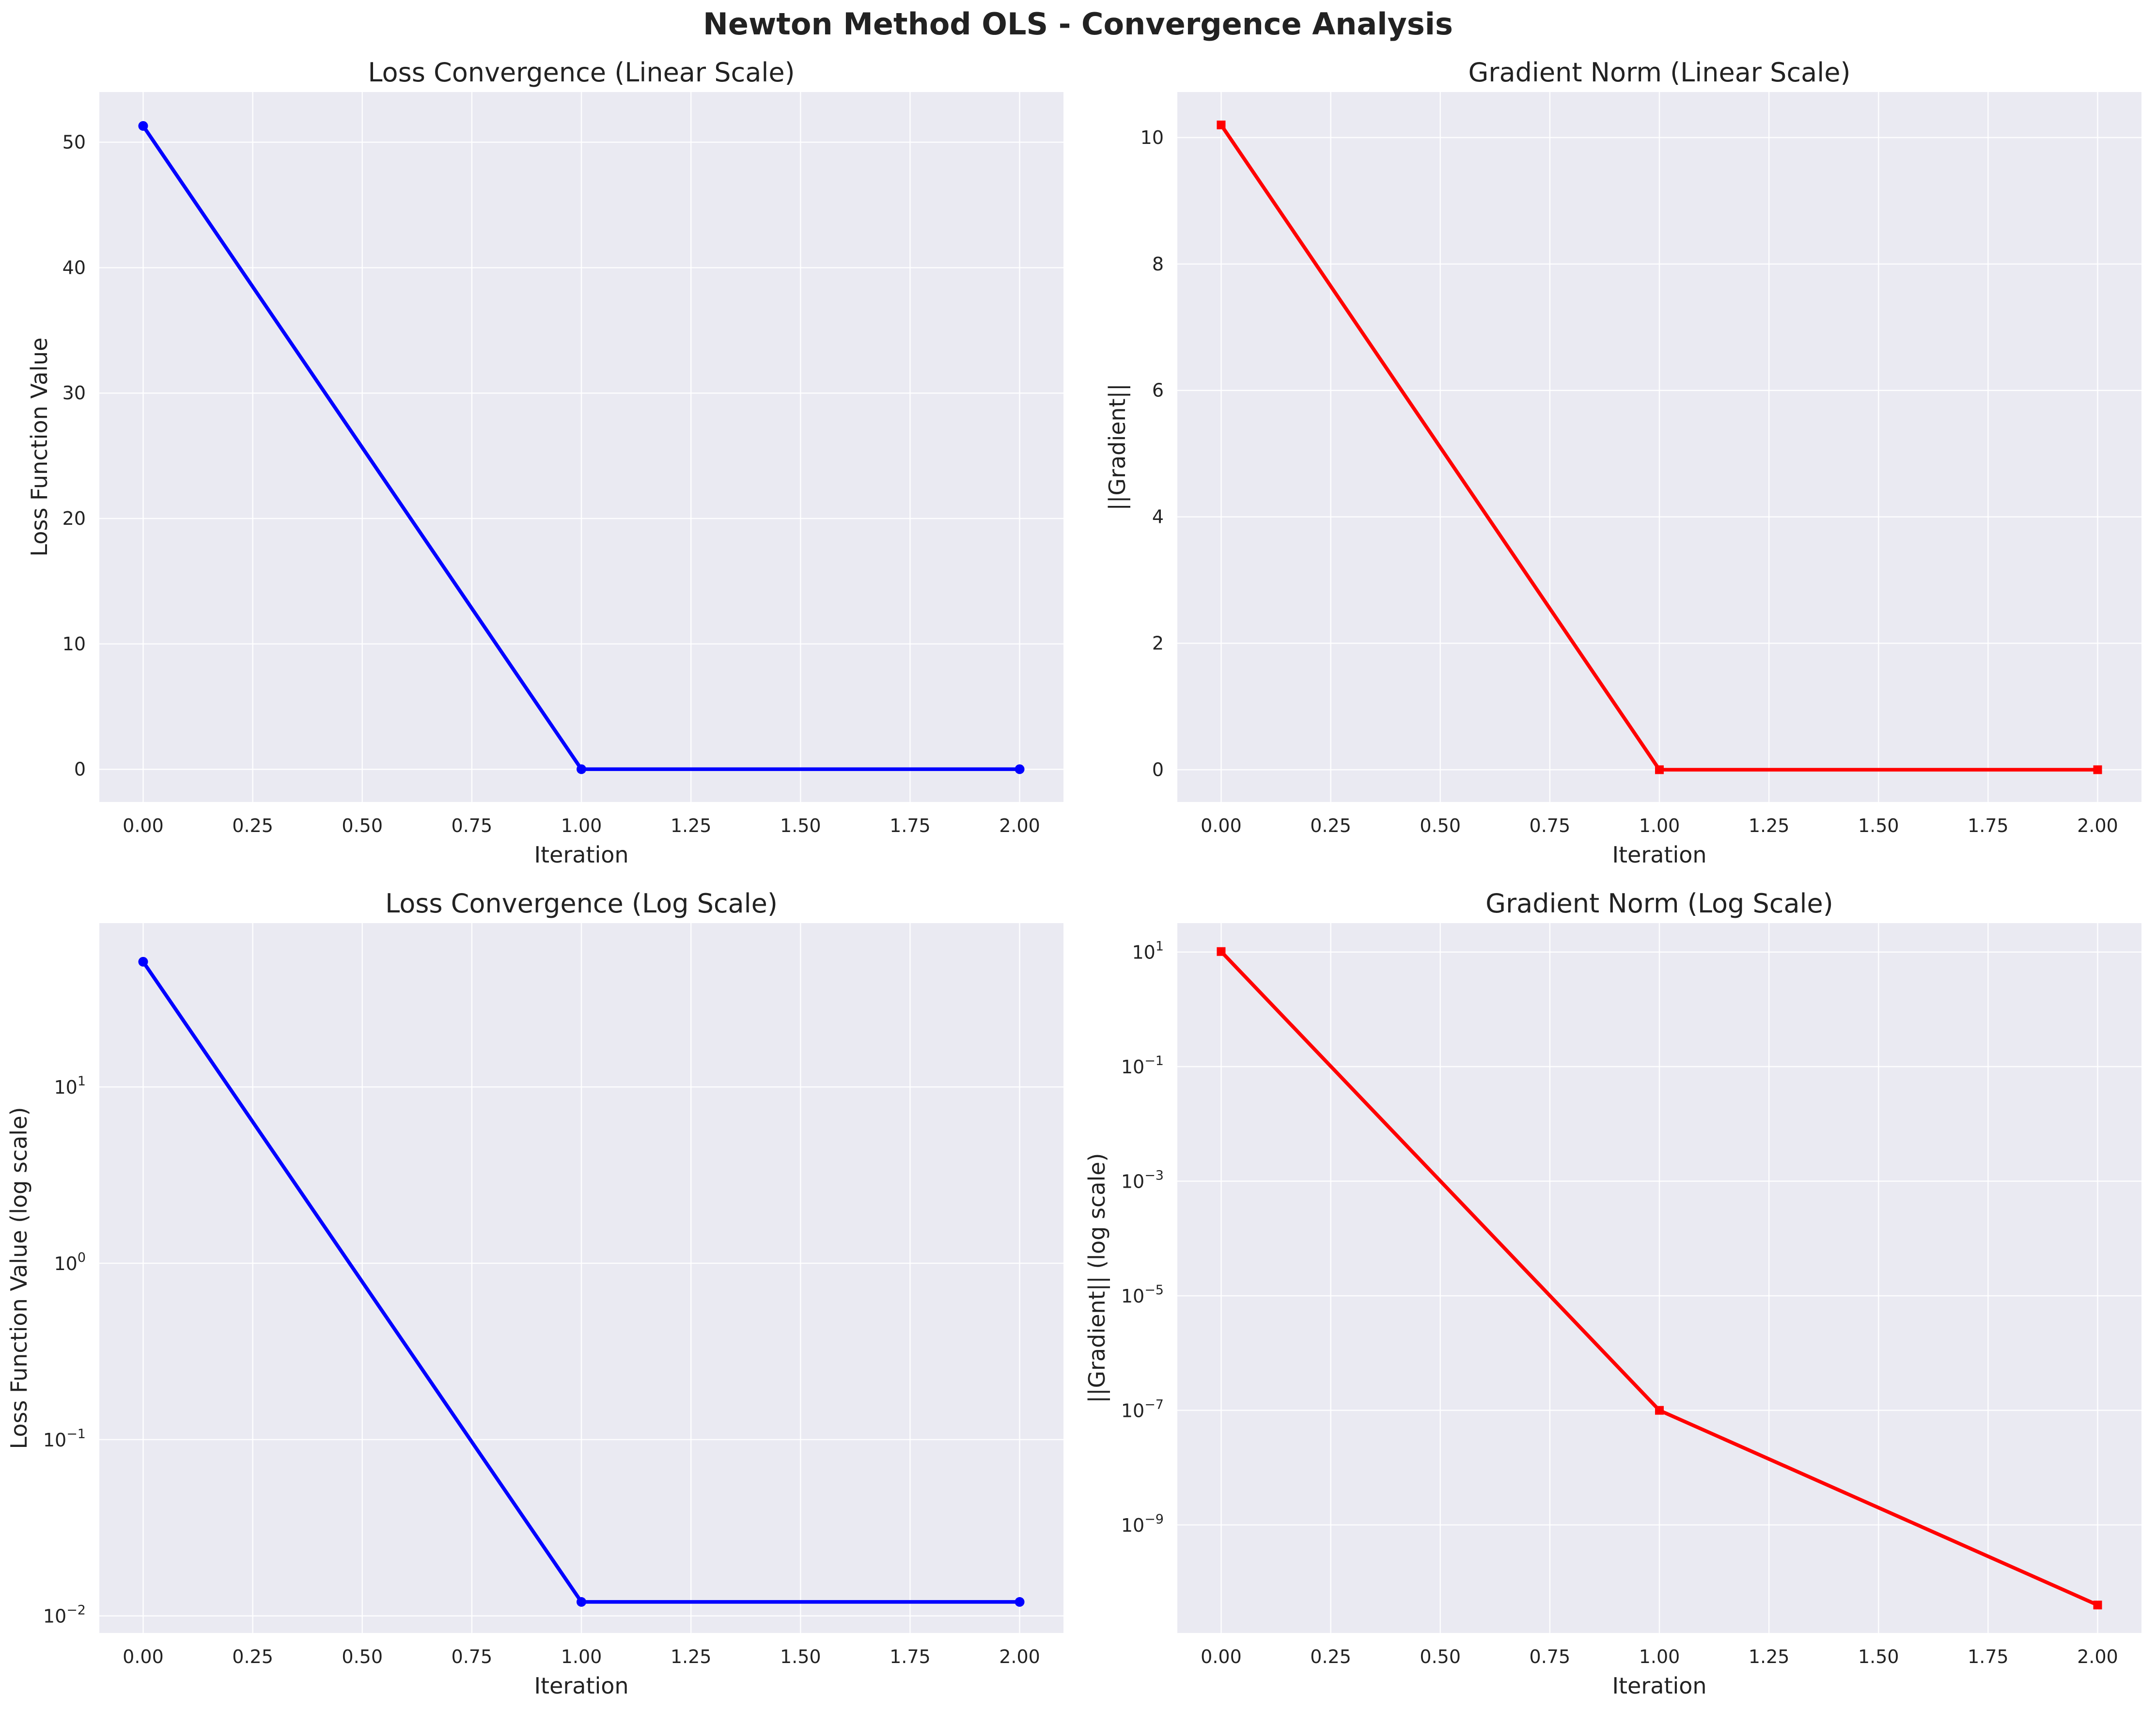 The height and width of the screenshot is (1711, 2156). Describe the element at coordinates (74, 142) in the screenshot. I see `y-tick-label: 50` at that location.